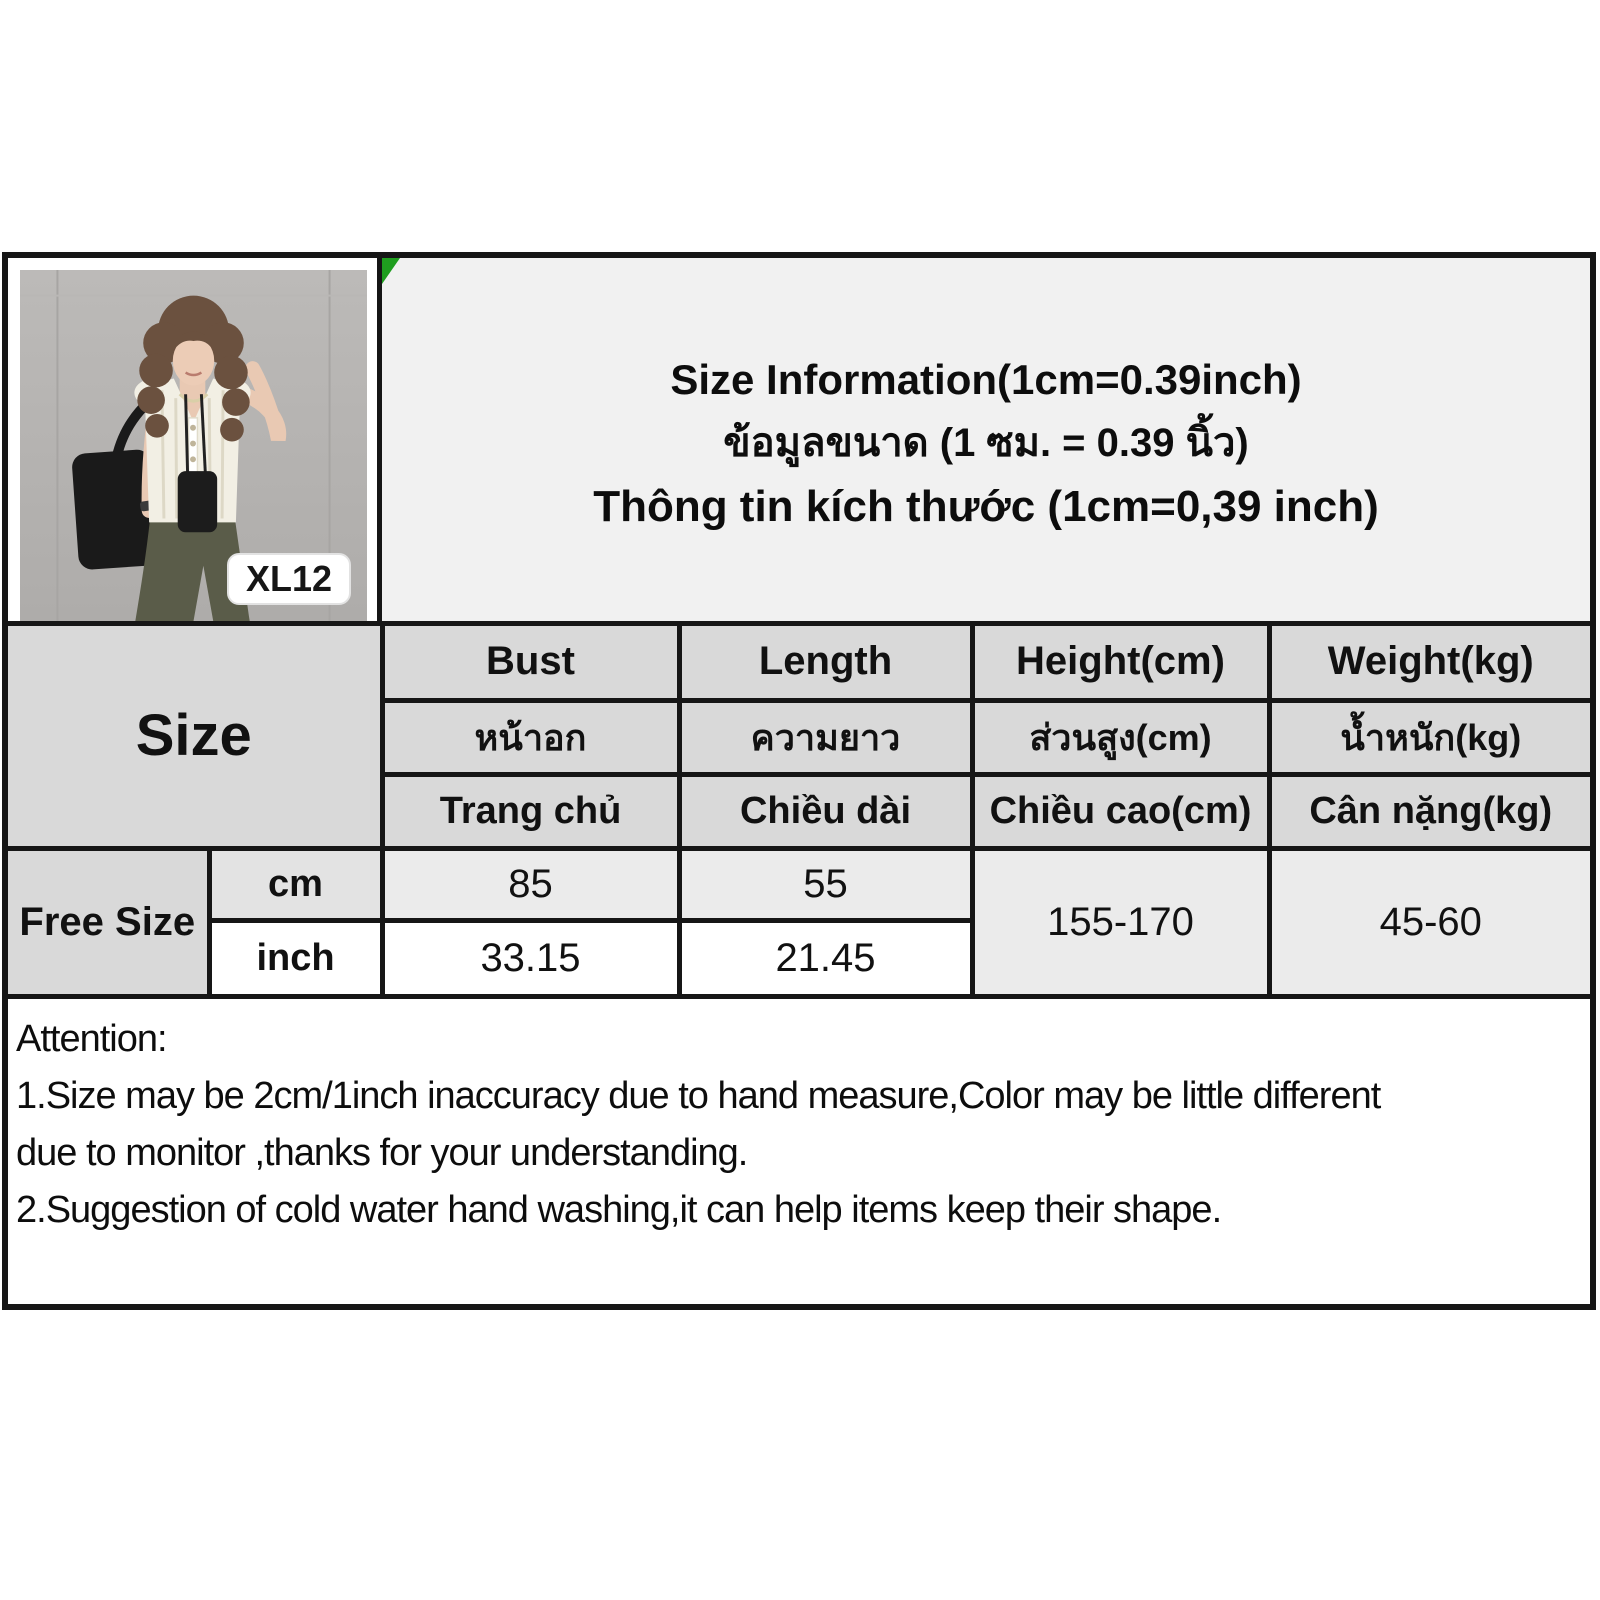  I want to click on col-header-height-th: ส่วนสูง(cm), so click(1120, 737).